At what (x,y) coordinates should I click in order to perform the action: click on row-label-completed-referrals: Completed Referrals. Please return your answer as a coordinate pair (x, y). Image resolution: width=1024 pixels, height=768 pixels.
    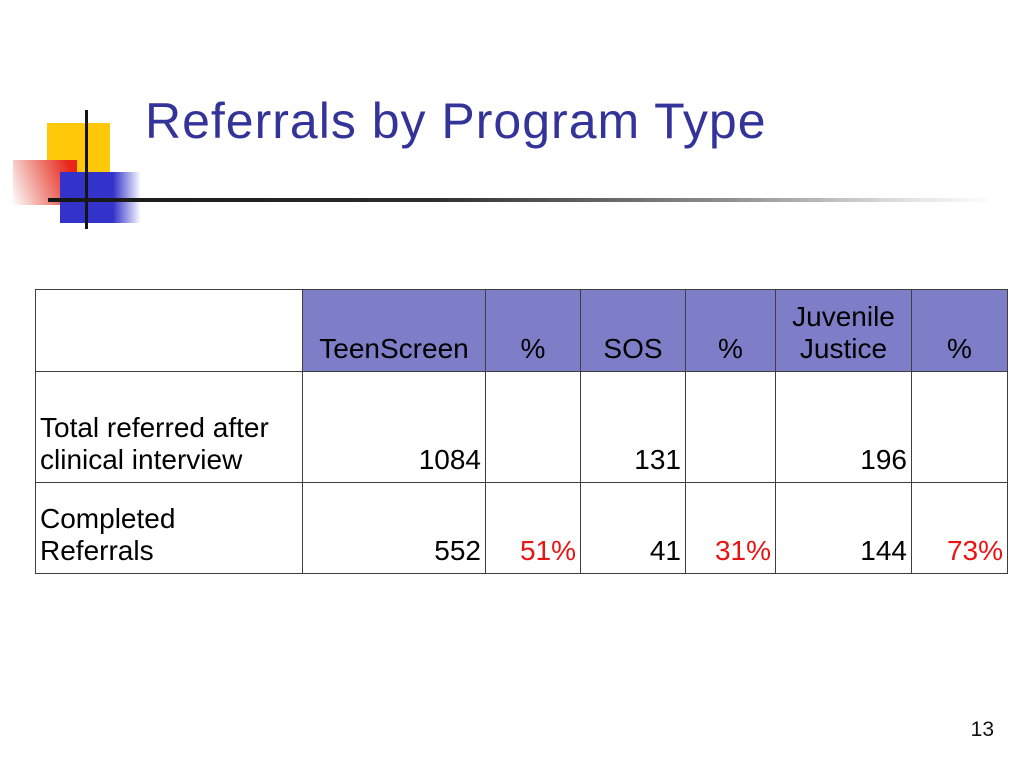
    Looking at the image, I should click on (169, 528).